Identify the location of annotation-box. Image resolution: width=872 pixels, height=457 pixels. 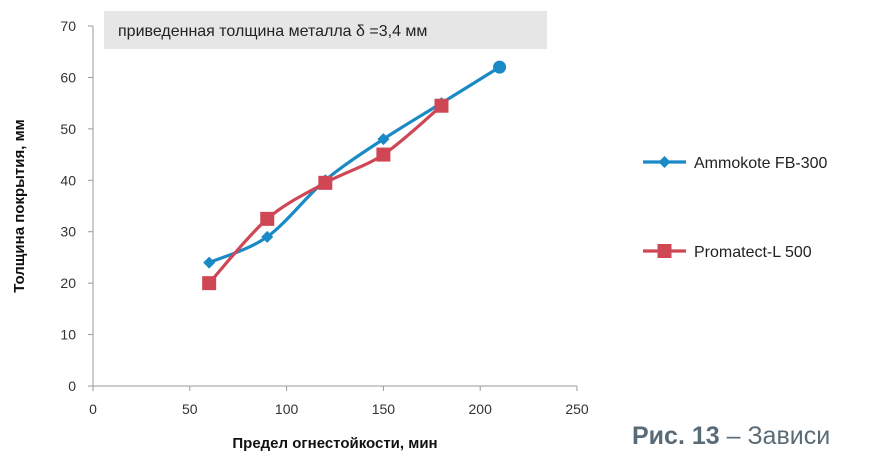
(325, 30).